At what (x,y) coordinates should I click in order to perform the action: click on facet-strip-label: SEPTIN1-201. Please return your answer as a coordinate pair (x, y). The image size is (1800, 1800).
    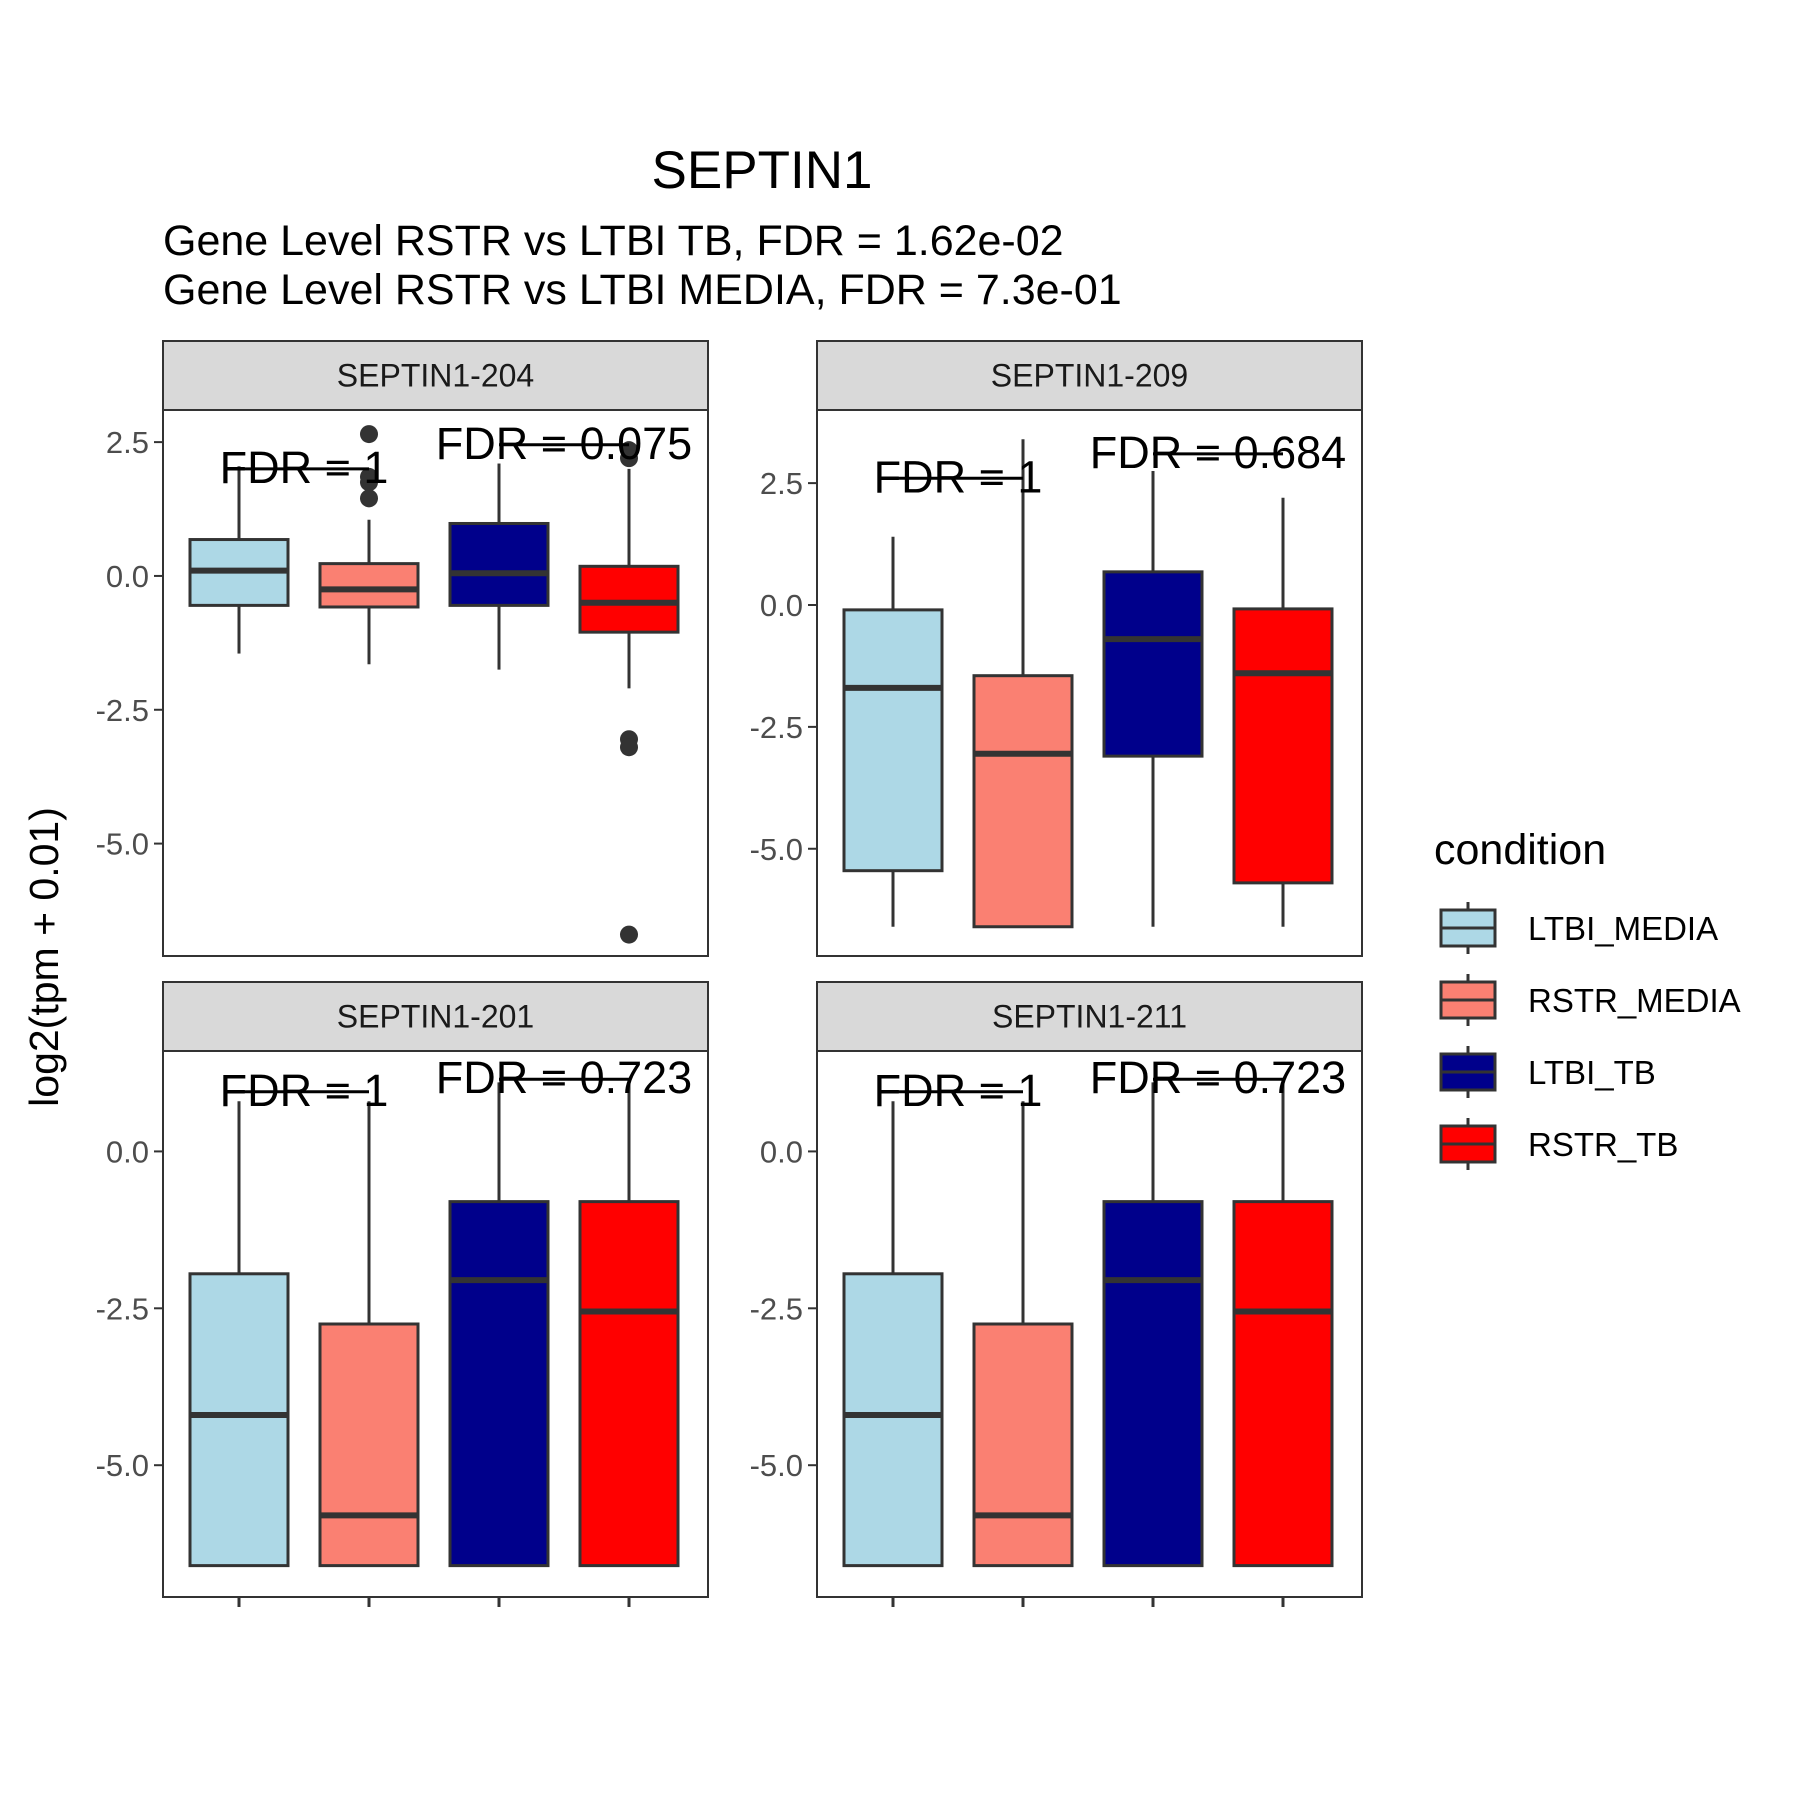
    Looking at the image, I should click on (435, 1017).